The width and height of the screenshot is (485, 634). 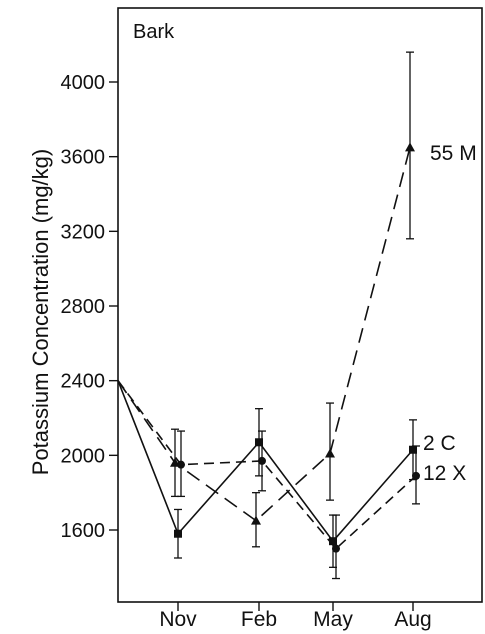 I want to click on series-label: 2 C, so click(x=439, y=443).